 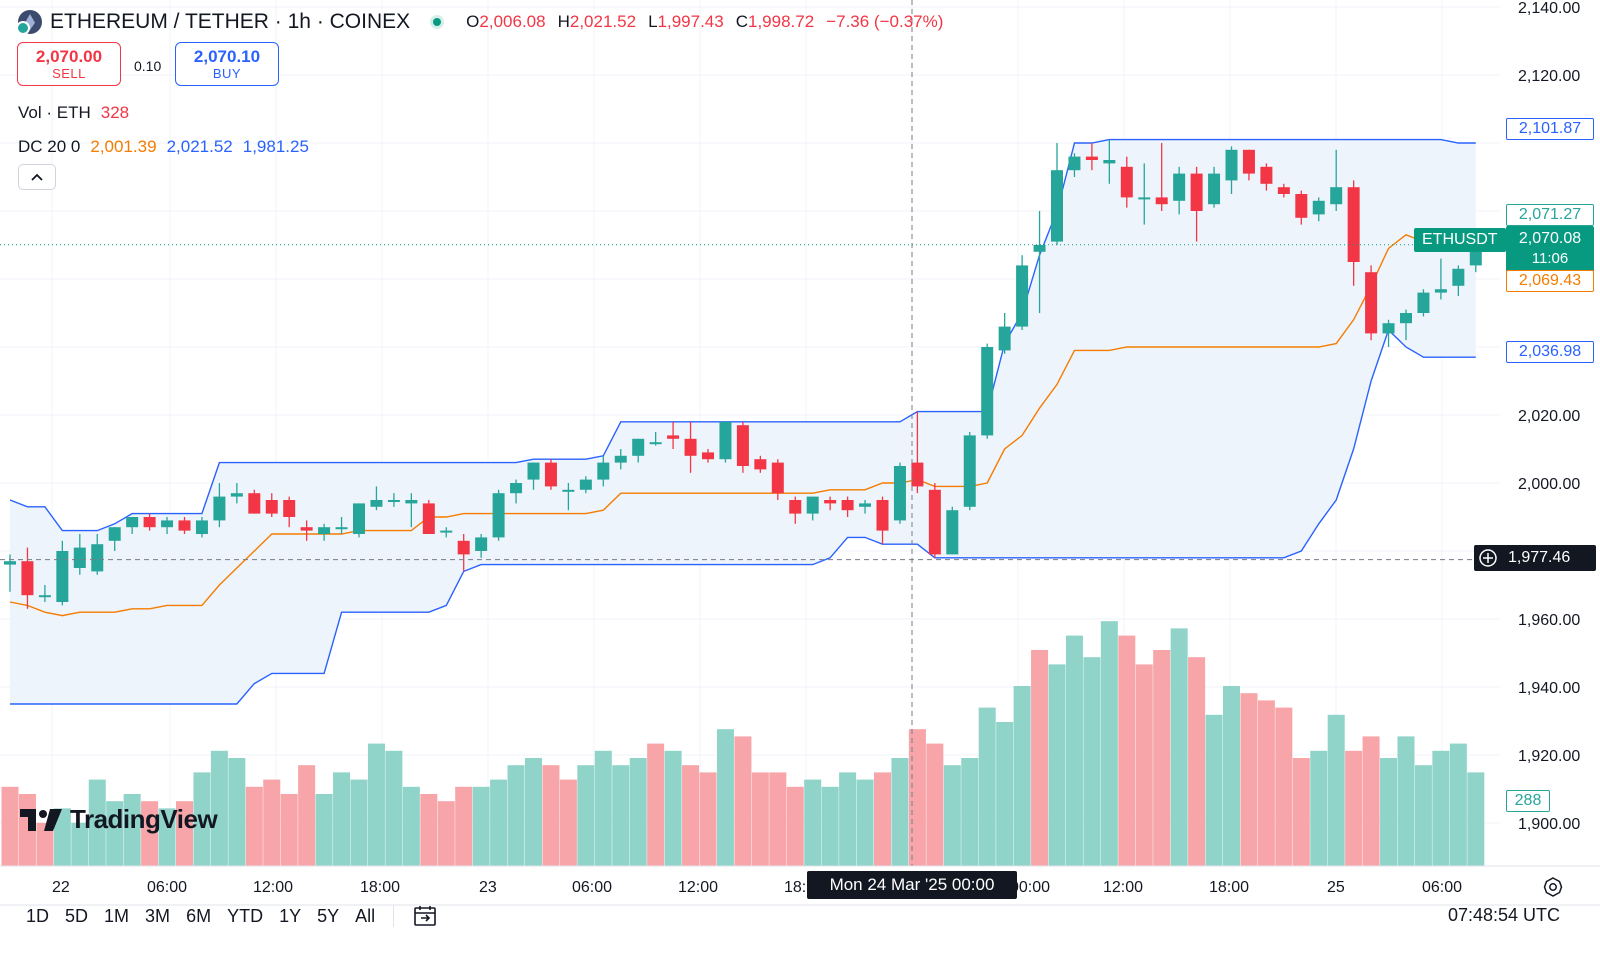 What do you see at coordinates (158, 915) in the screenshot?
I see `range-3m-button: 3M` at bounding box center [158, 915].